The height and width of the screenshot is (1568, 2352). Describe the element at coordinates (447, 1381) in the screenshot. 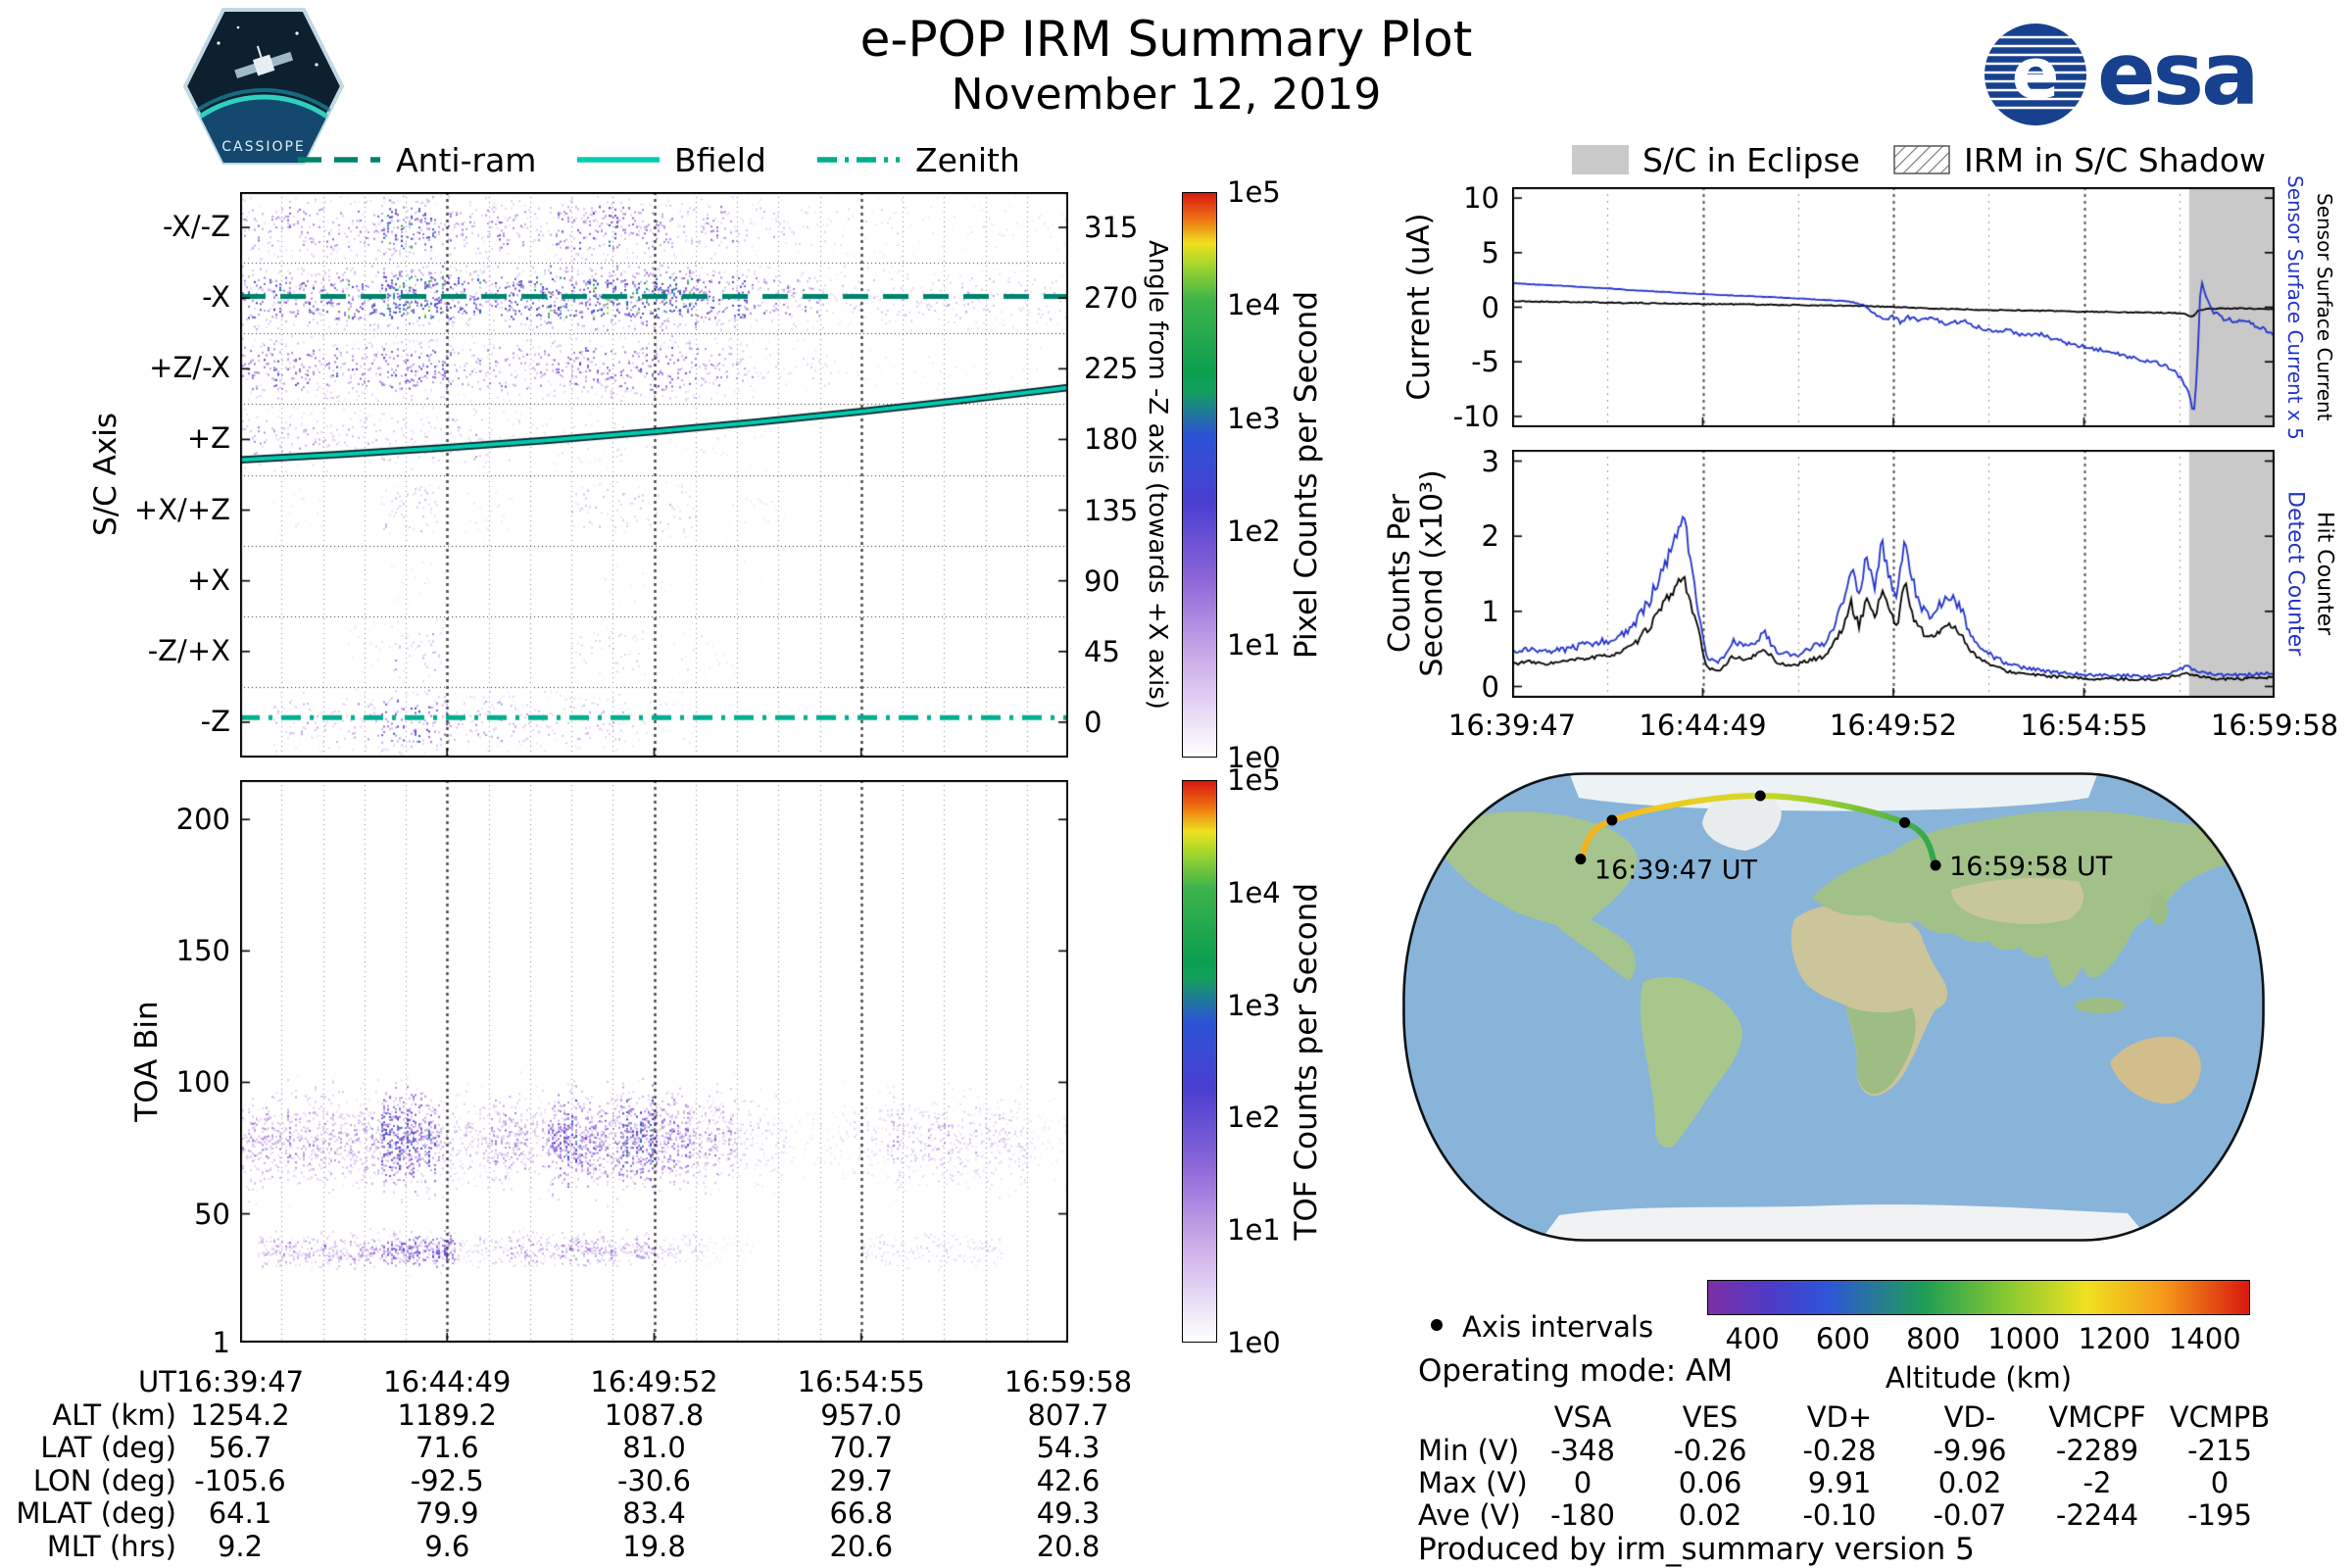

I see `table-cell: 16:44:49` at that location.